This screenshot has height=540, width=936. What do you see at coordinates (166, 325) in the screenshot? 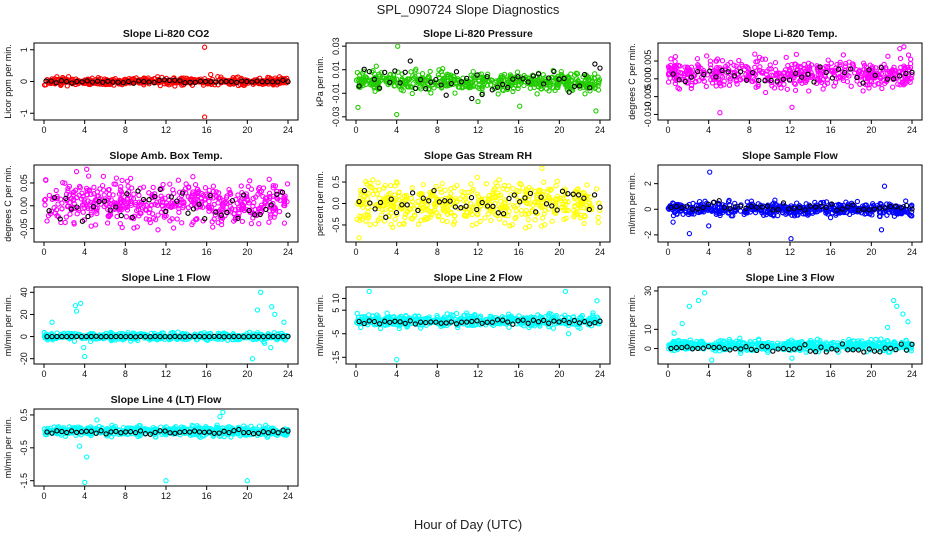
I see `plot-frame` at bounding box center [166, 325].